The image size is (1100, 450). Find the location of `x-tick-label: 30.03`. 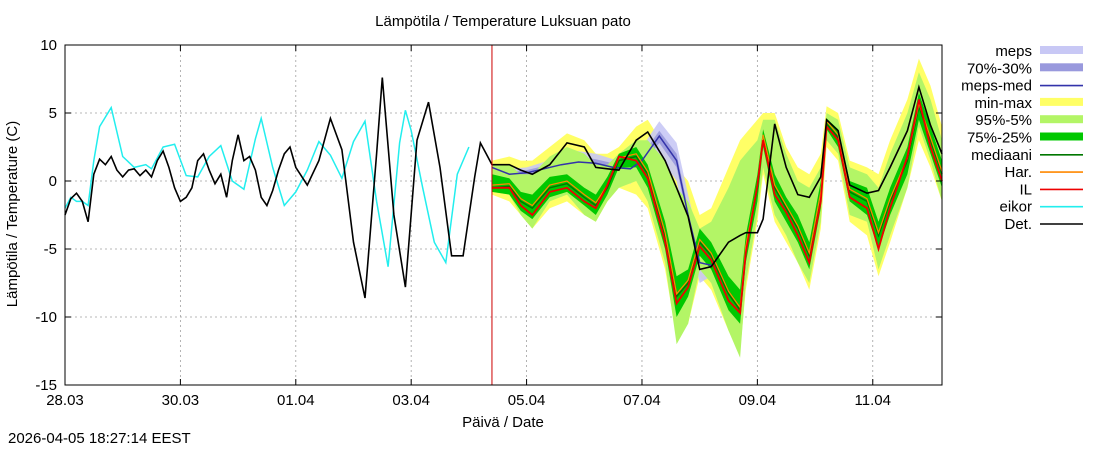

x-tick-label: 30.03 is located at coordinates (181, 400).